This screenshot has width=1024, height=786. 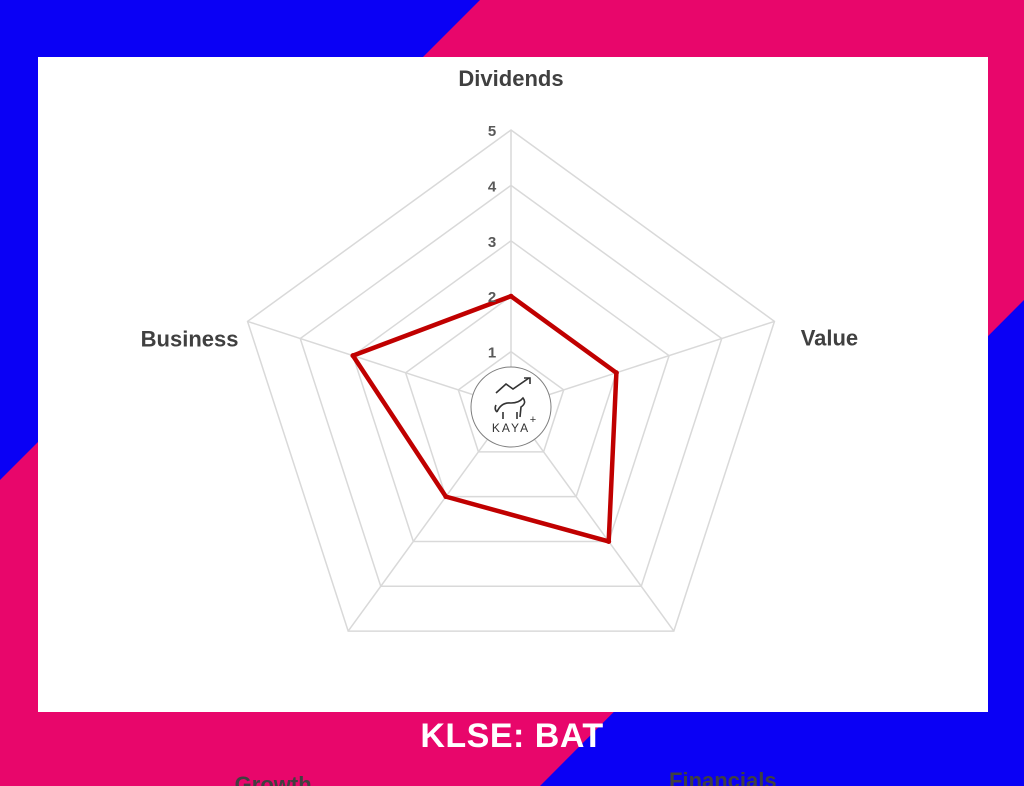 I want to click on axis-label-growth: Growth, so click(x=273, y=779).